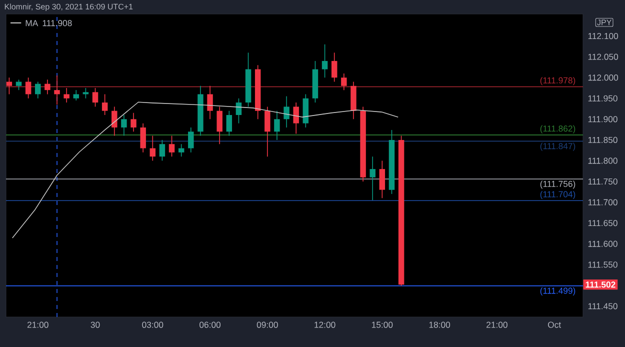 The height and width of the screenshot is (347, 625). Describe the element at coordinates (153, 325) in the screenshot. I see `x-tick-label: 03:00` at that location.